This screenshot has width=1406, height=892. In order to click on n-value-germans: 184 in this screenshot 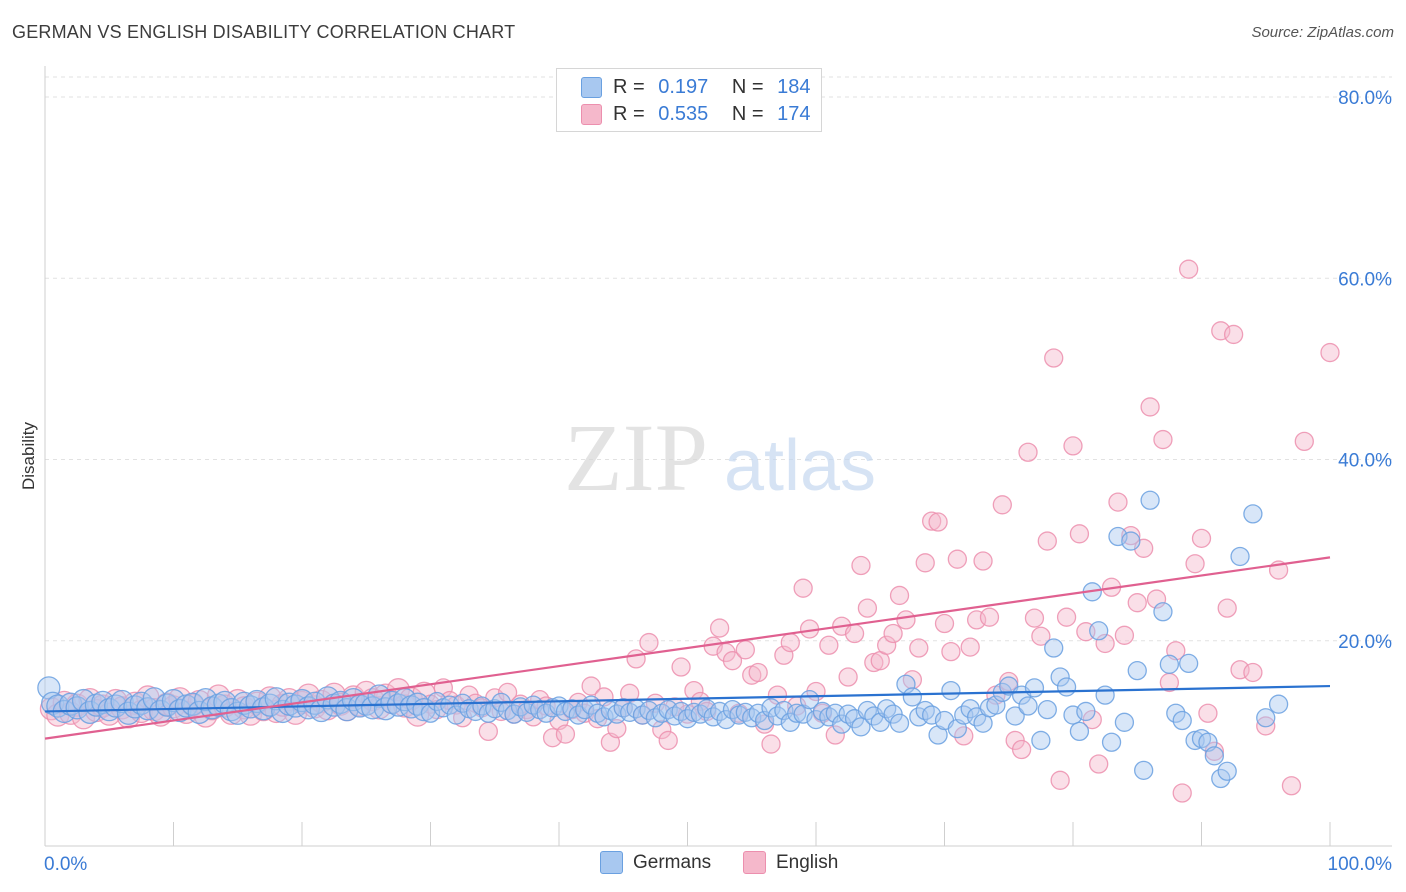, I will do `click(794, 86)`.